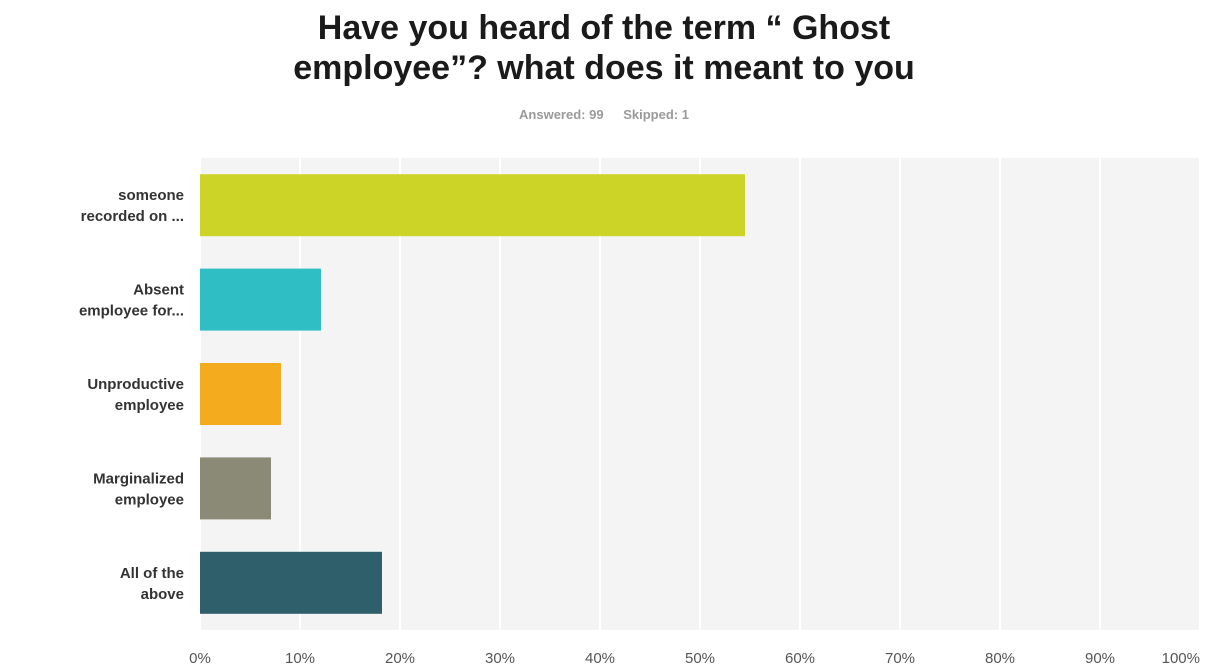 This screenshot has height=665, width=1208. Describe the element at coordinates (1000, 657) in the screenshot. I see `x-tick-label: 80%` at that location.